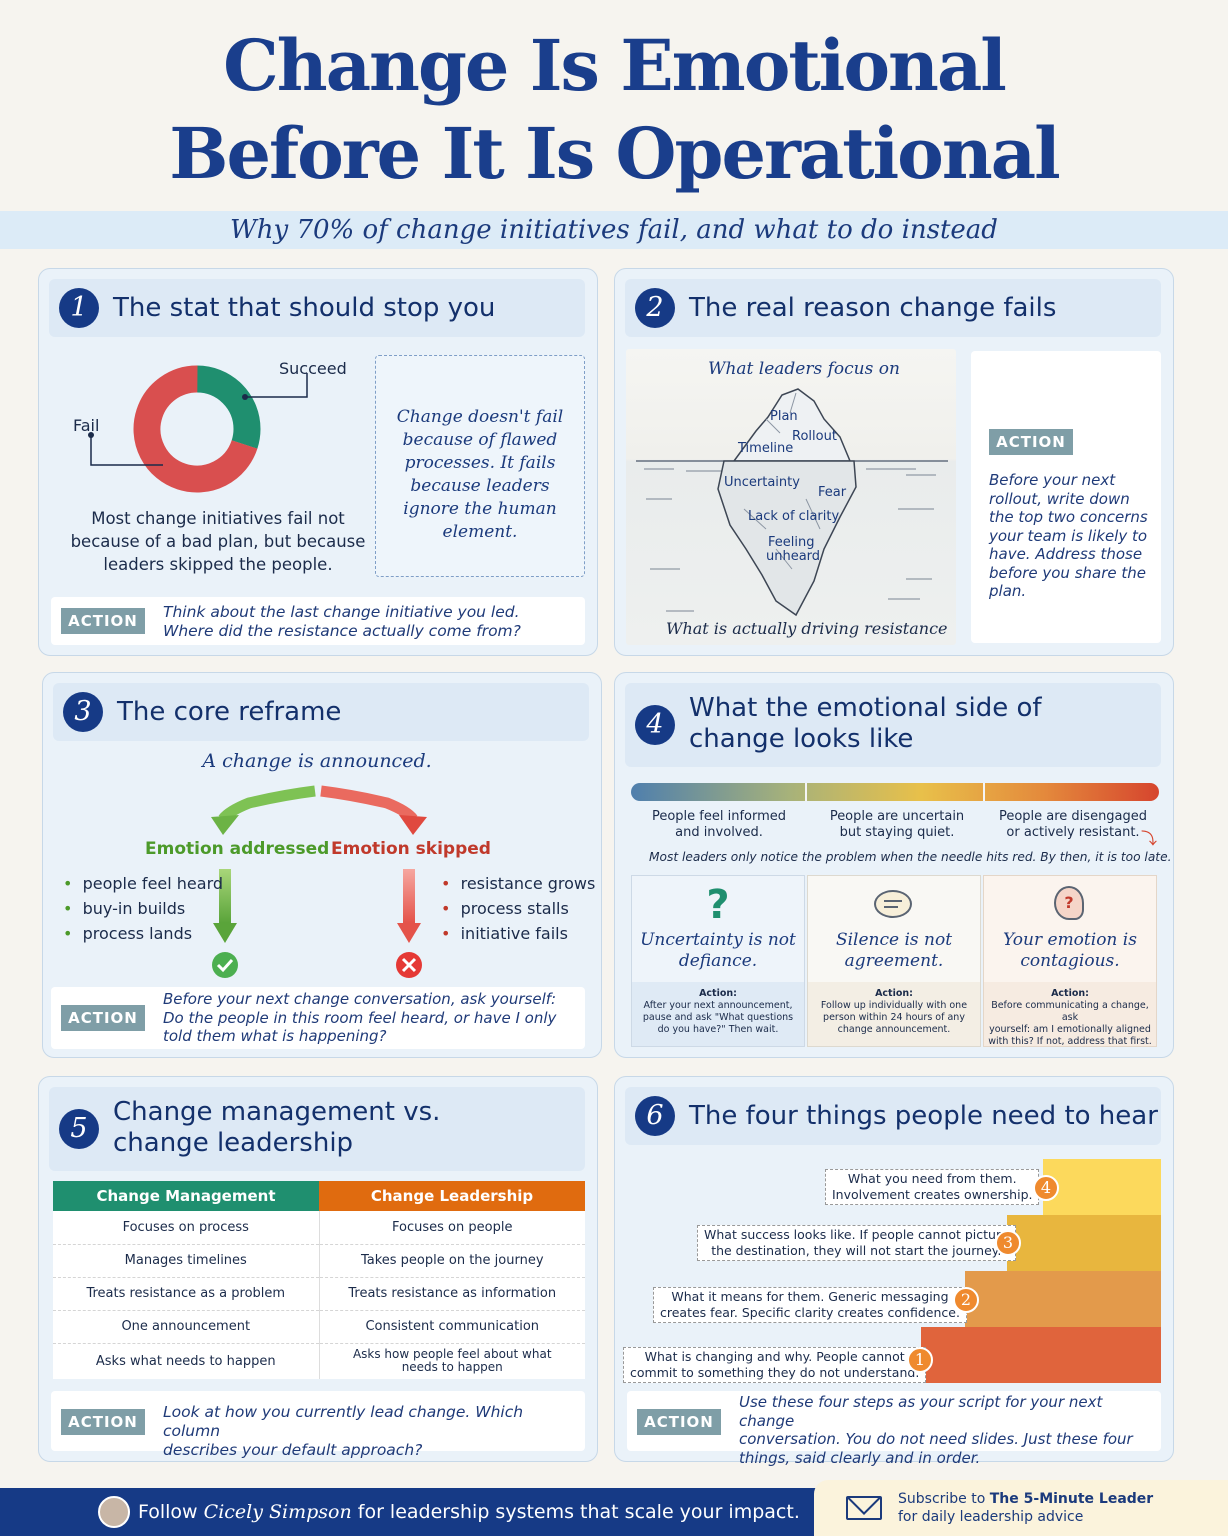 Image resolution: width=1228 pixels, height=1536 pixels. What do you see at coordinates (317, 308) in the screenshot?
I see `section-1-header: 1 The stat that should stop you` at bounding box center [317, 308].